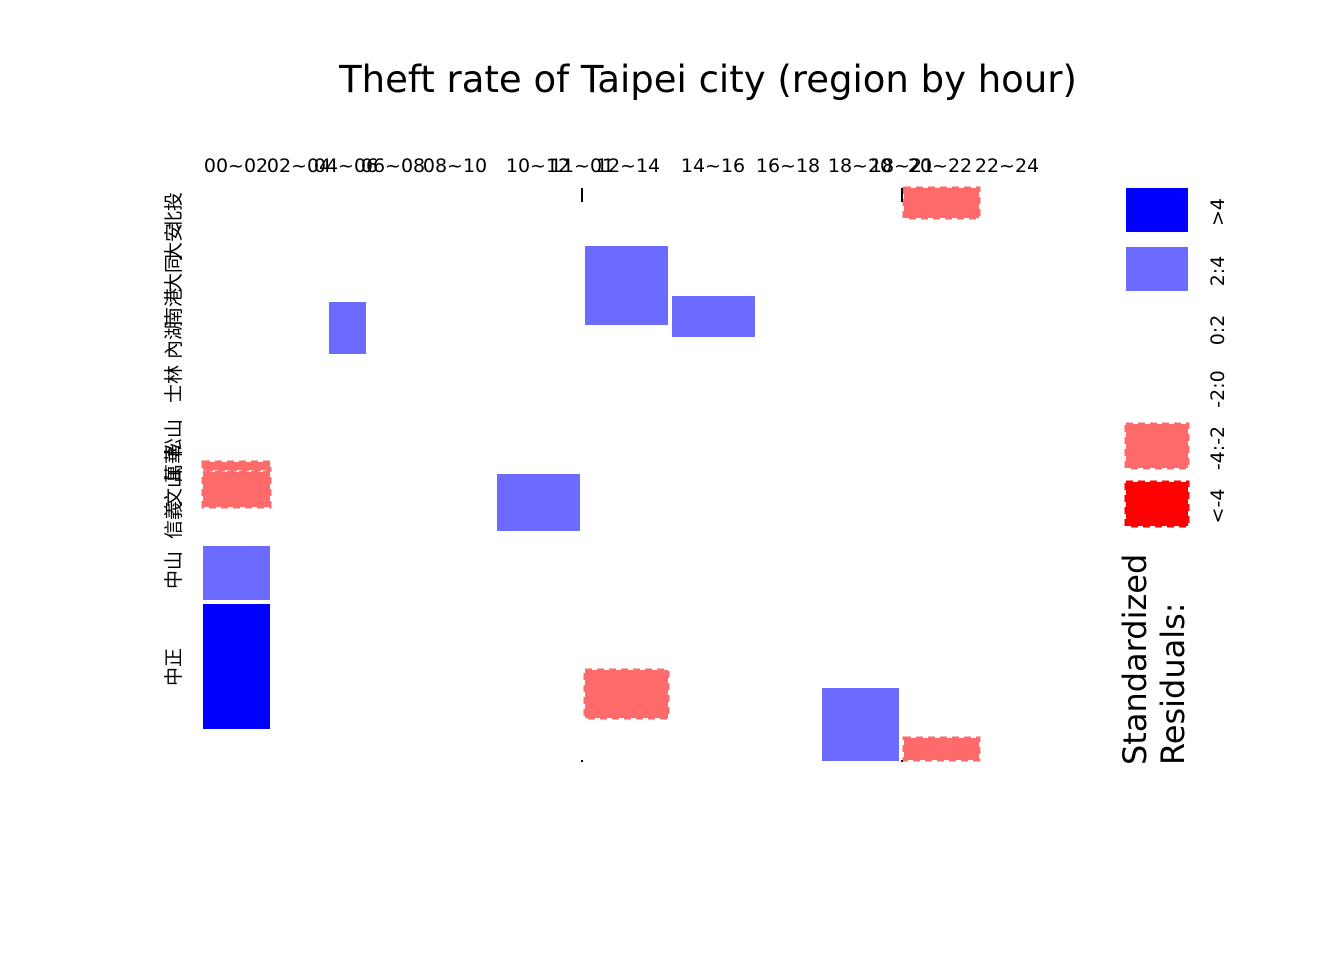 The height and width of the screenshot is (960, 1344). What do you see at coordinates (236, 166) in the screenshot?
I see `x-tick-label-00-02: 00~02` at bounding box center [236, 166].